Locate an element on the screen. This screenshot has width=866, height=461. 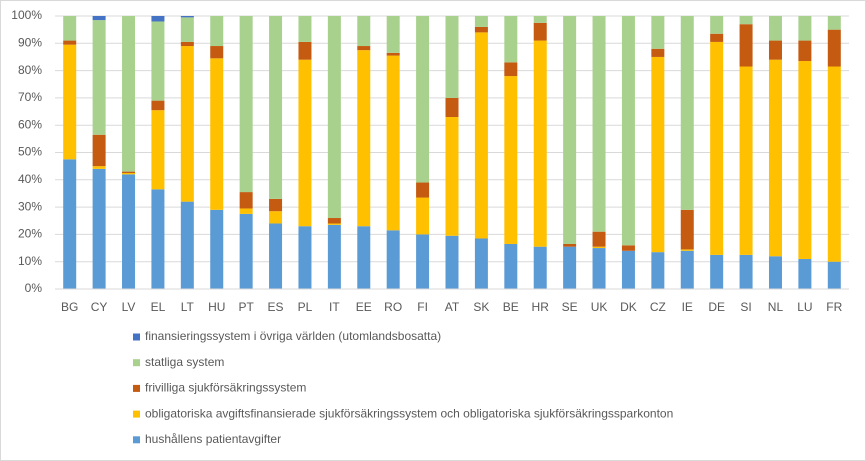
x-tick-label: FI is located at coordinates (422, 307).